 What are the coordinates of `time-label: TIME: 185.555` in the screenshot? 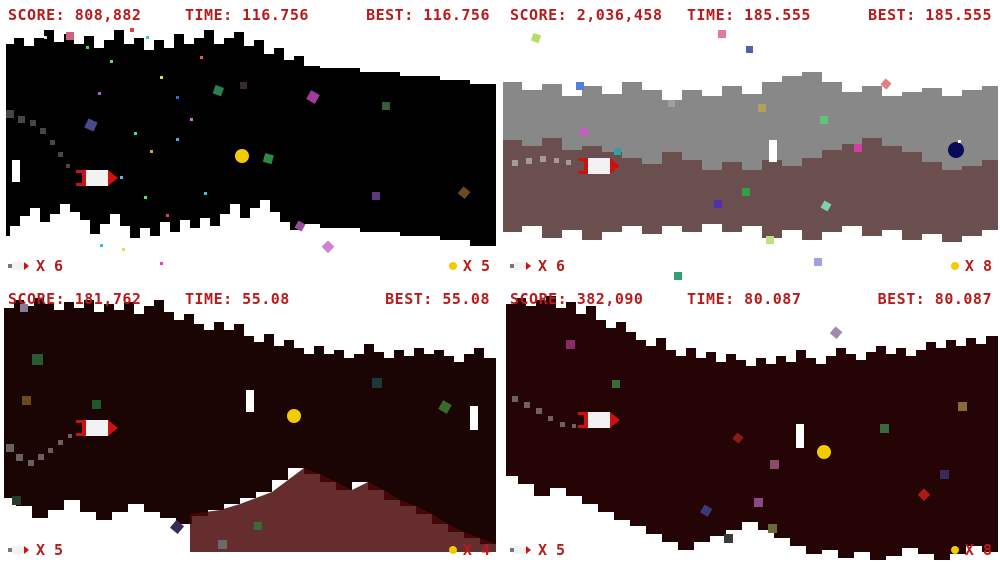 It's located at (749, 15).